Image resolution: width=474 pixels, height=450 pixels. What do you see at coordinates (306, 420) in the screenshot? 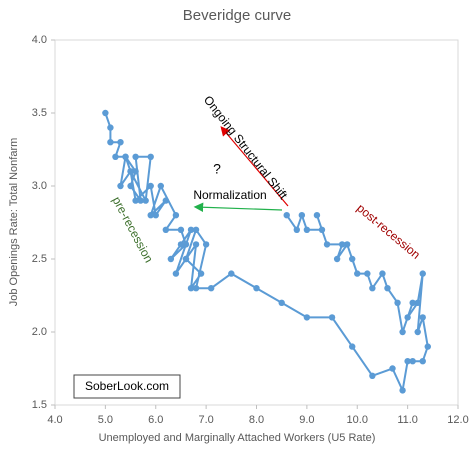
I see `x-tick-label: 9.0` at bounding box center [306, 420].